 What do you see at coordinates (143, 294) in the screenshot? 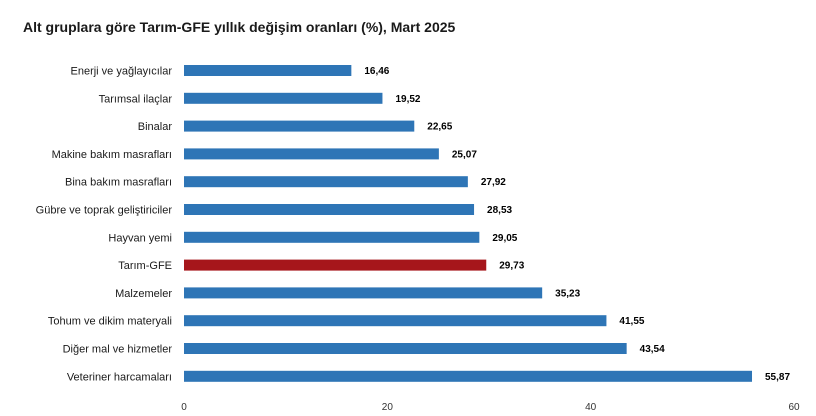
I see `category-label: Malzemeler` at bounding box center [143, 294].